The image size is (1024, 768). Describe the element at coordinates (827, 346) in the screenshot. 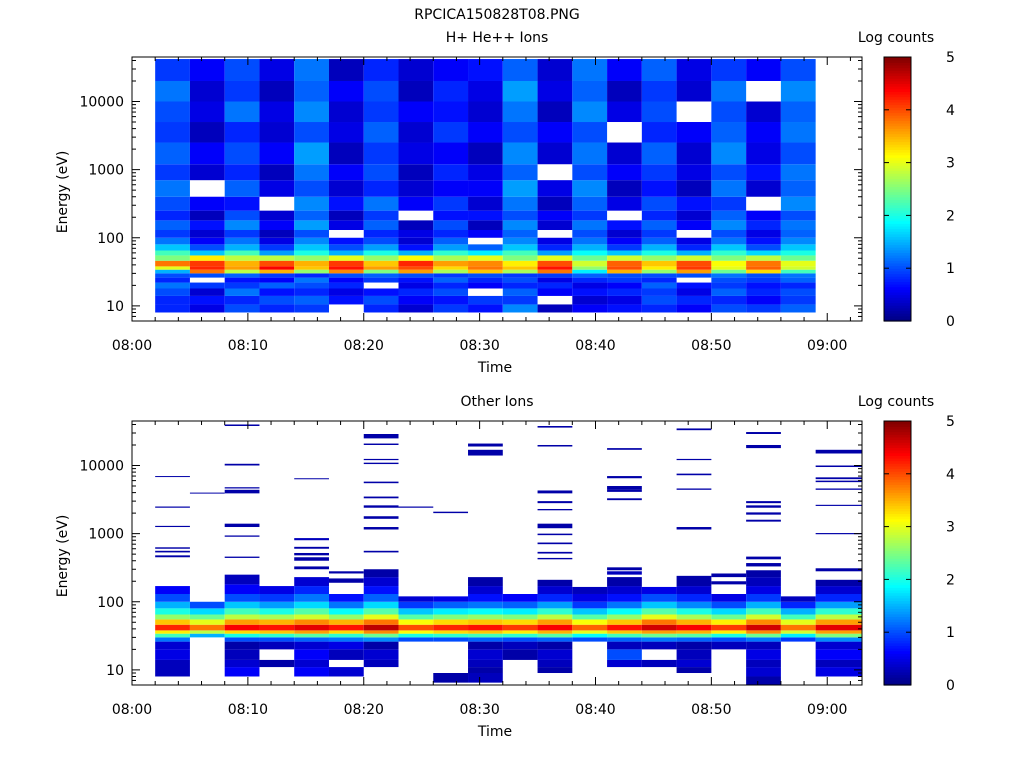

I see `x-tick-label: 09:00` at that location.